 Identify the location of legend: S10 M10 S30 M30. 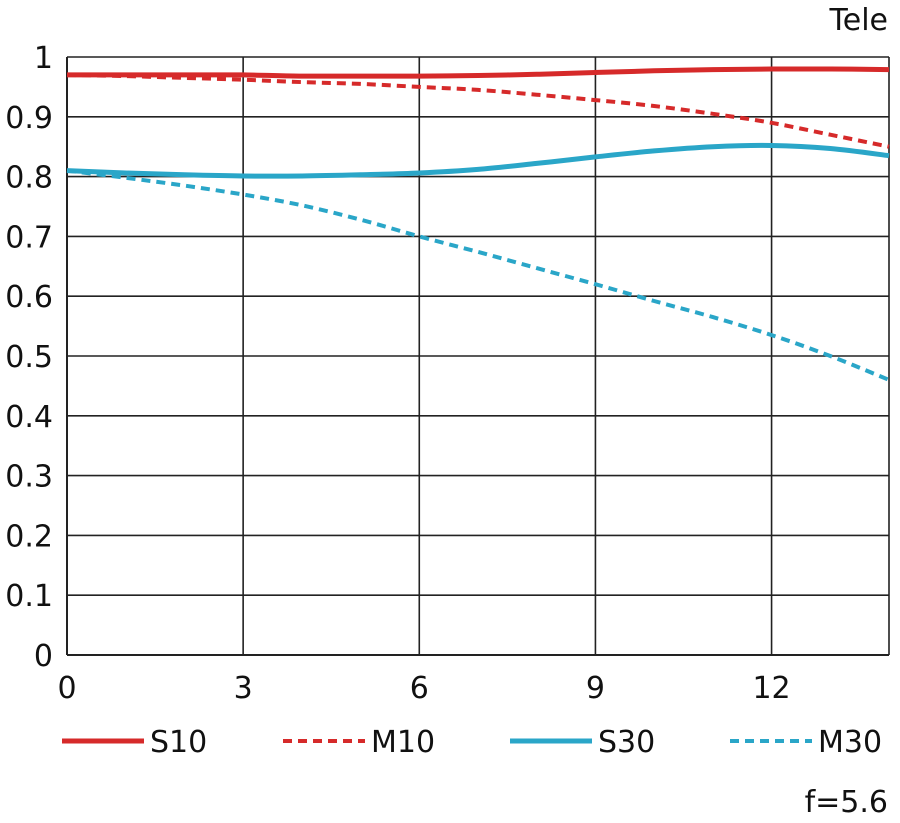
(472, 742).